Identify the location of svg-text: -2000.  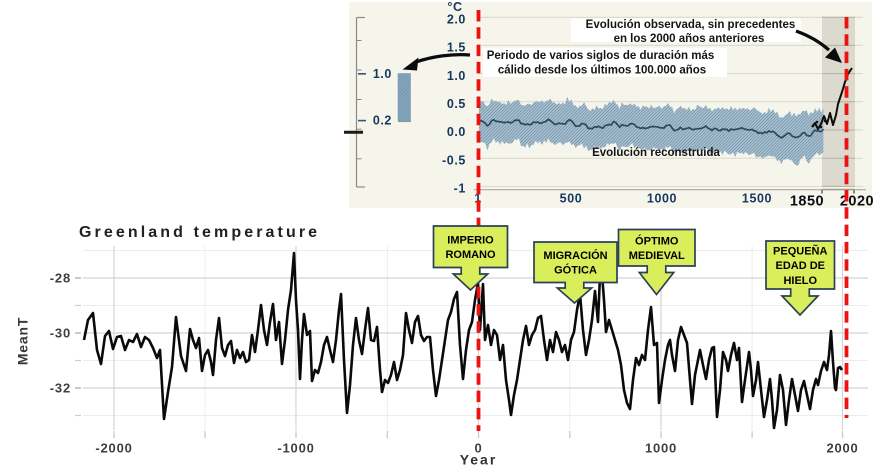
(113, 447).